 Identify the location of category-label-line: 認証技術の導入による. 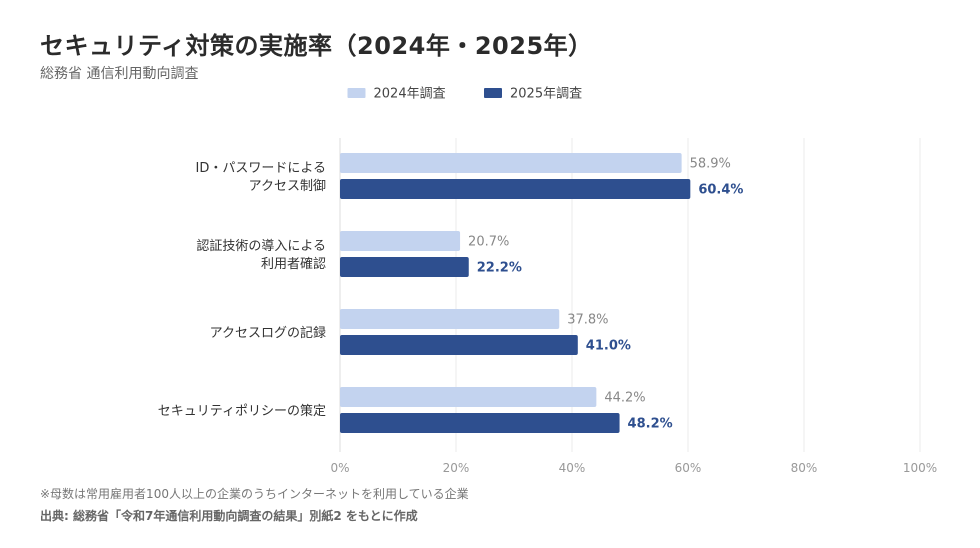
(261, 246).